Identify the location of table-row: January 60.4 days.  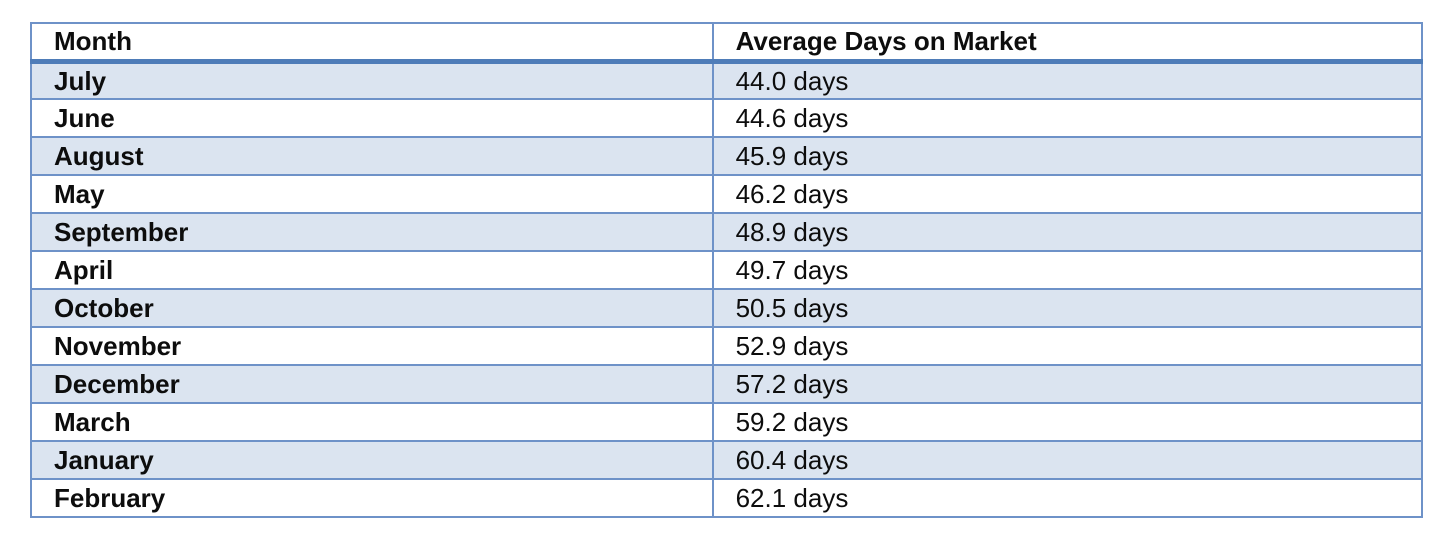
(727, 460).